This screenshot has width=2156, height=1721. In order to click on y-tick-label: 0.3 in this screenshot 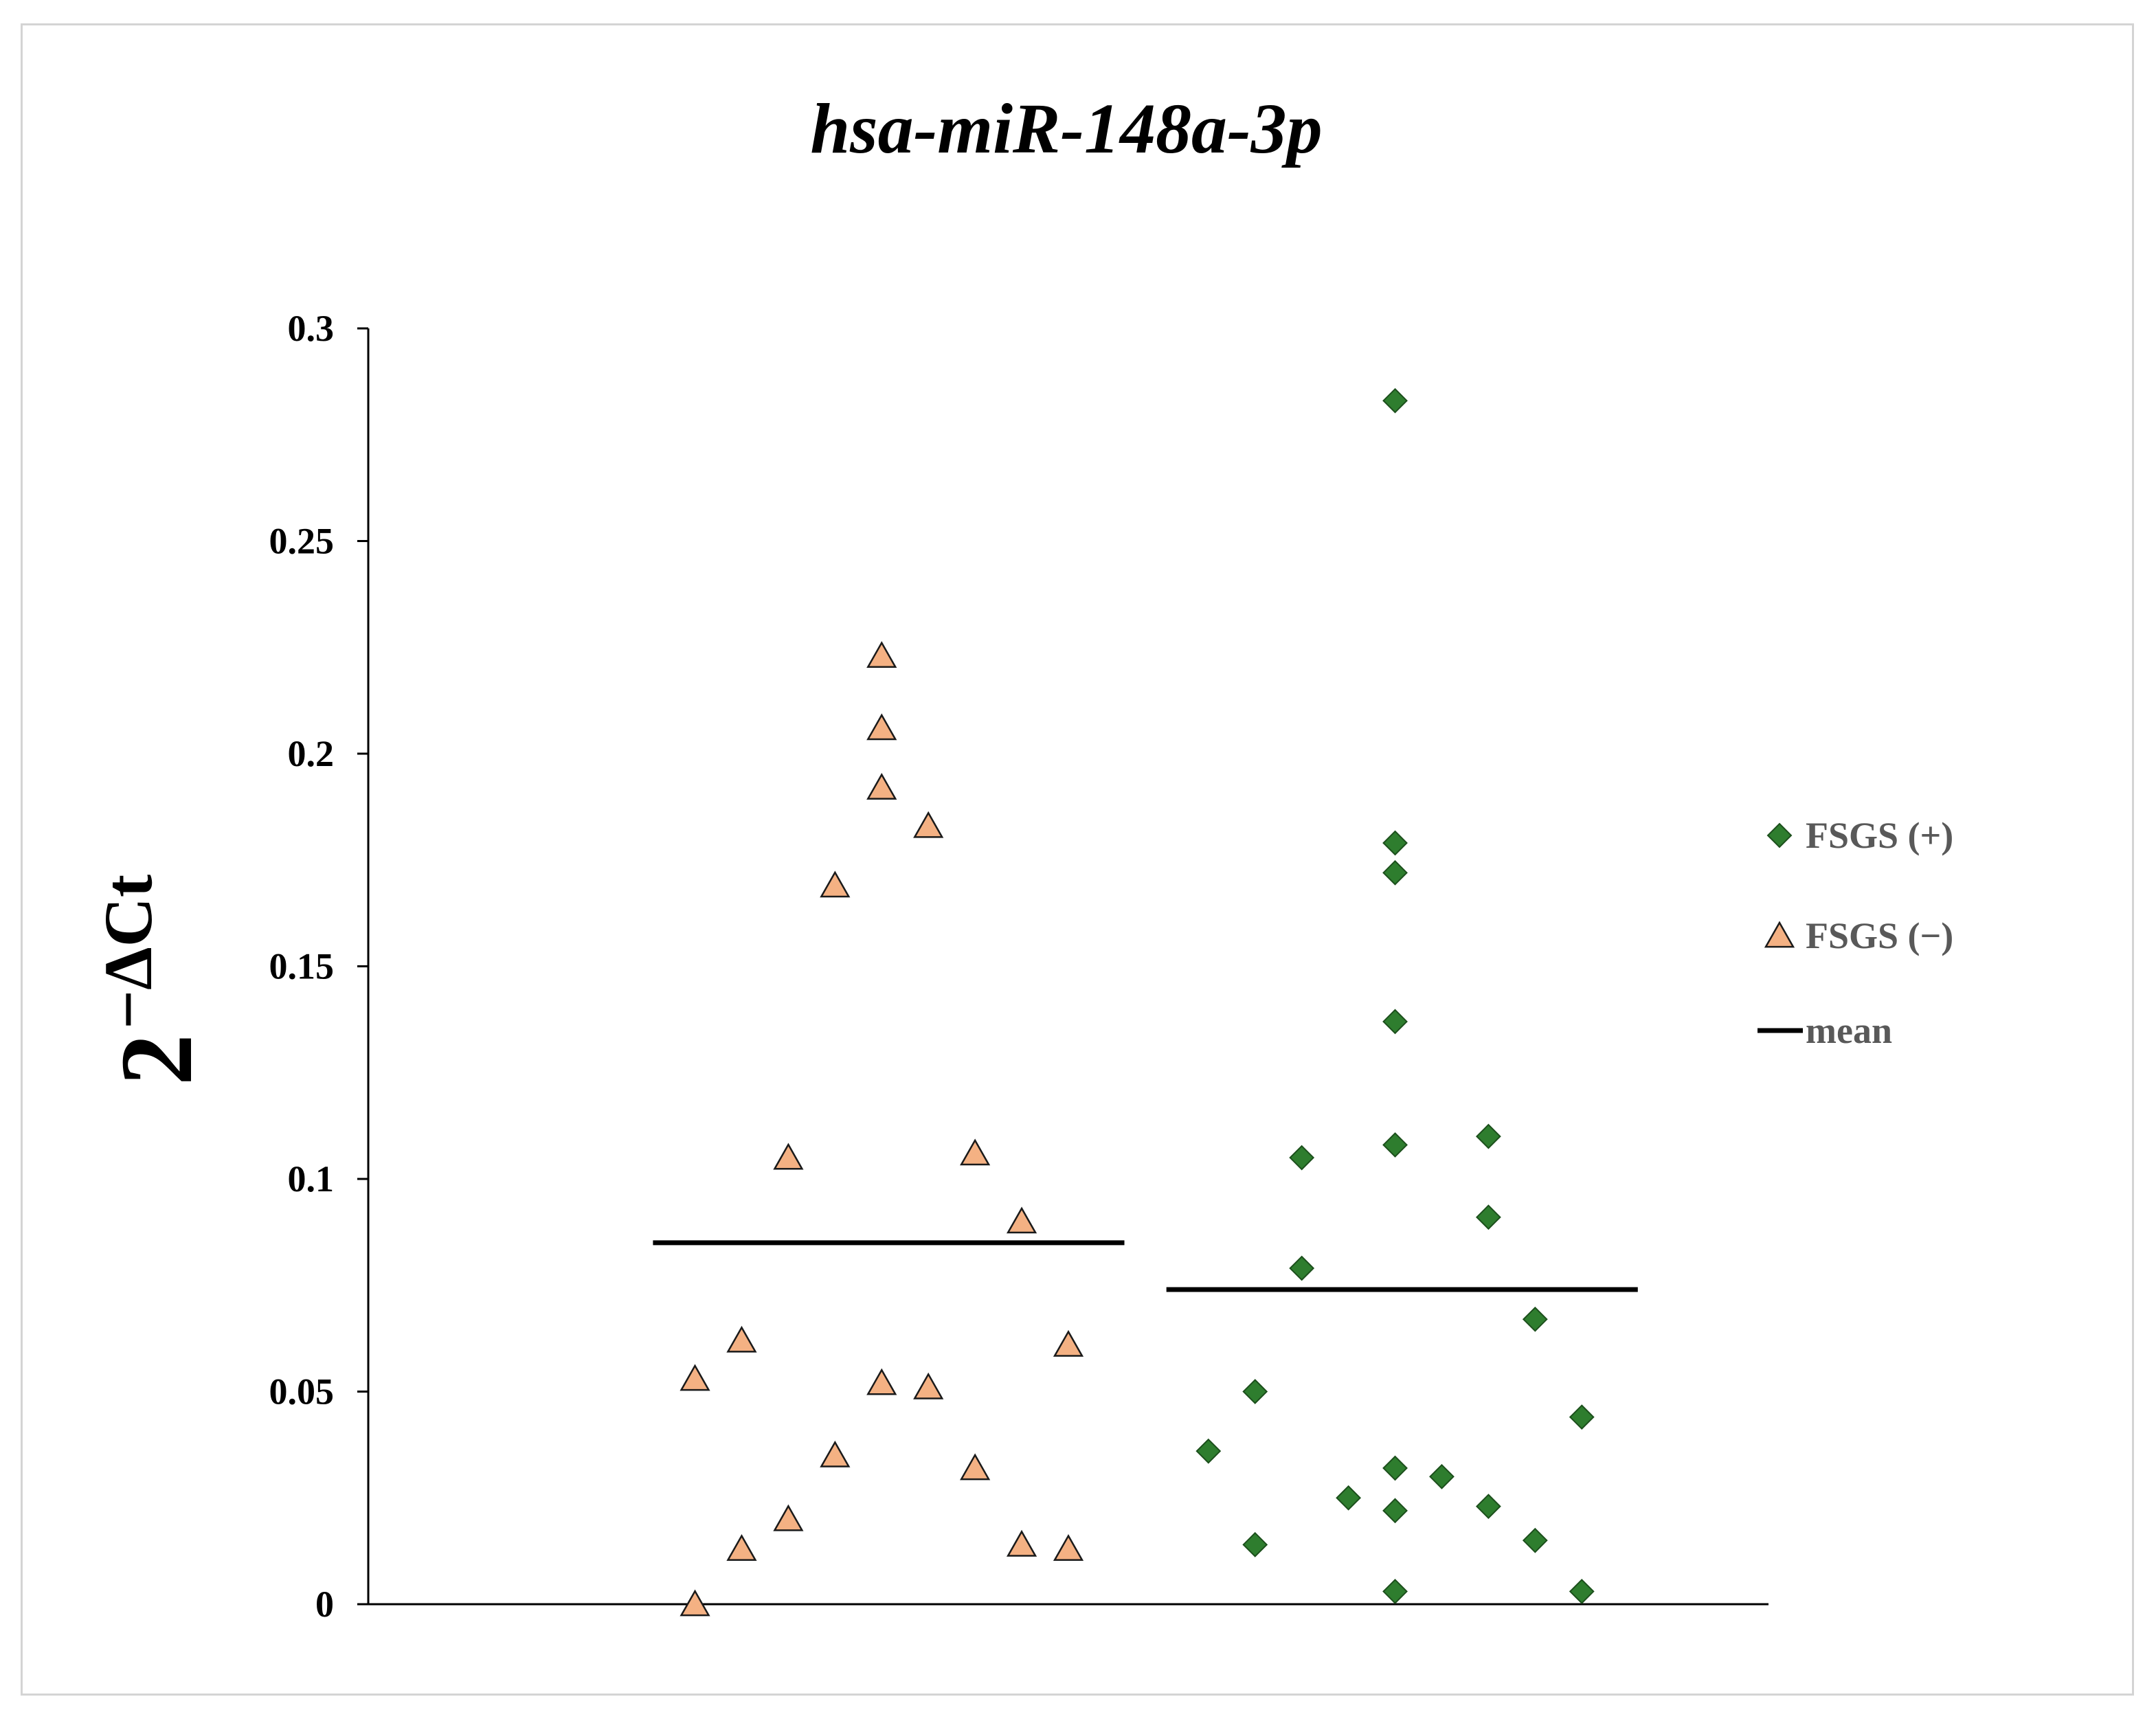, I will do `click(311, 328)`.